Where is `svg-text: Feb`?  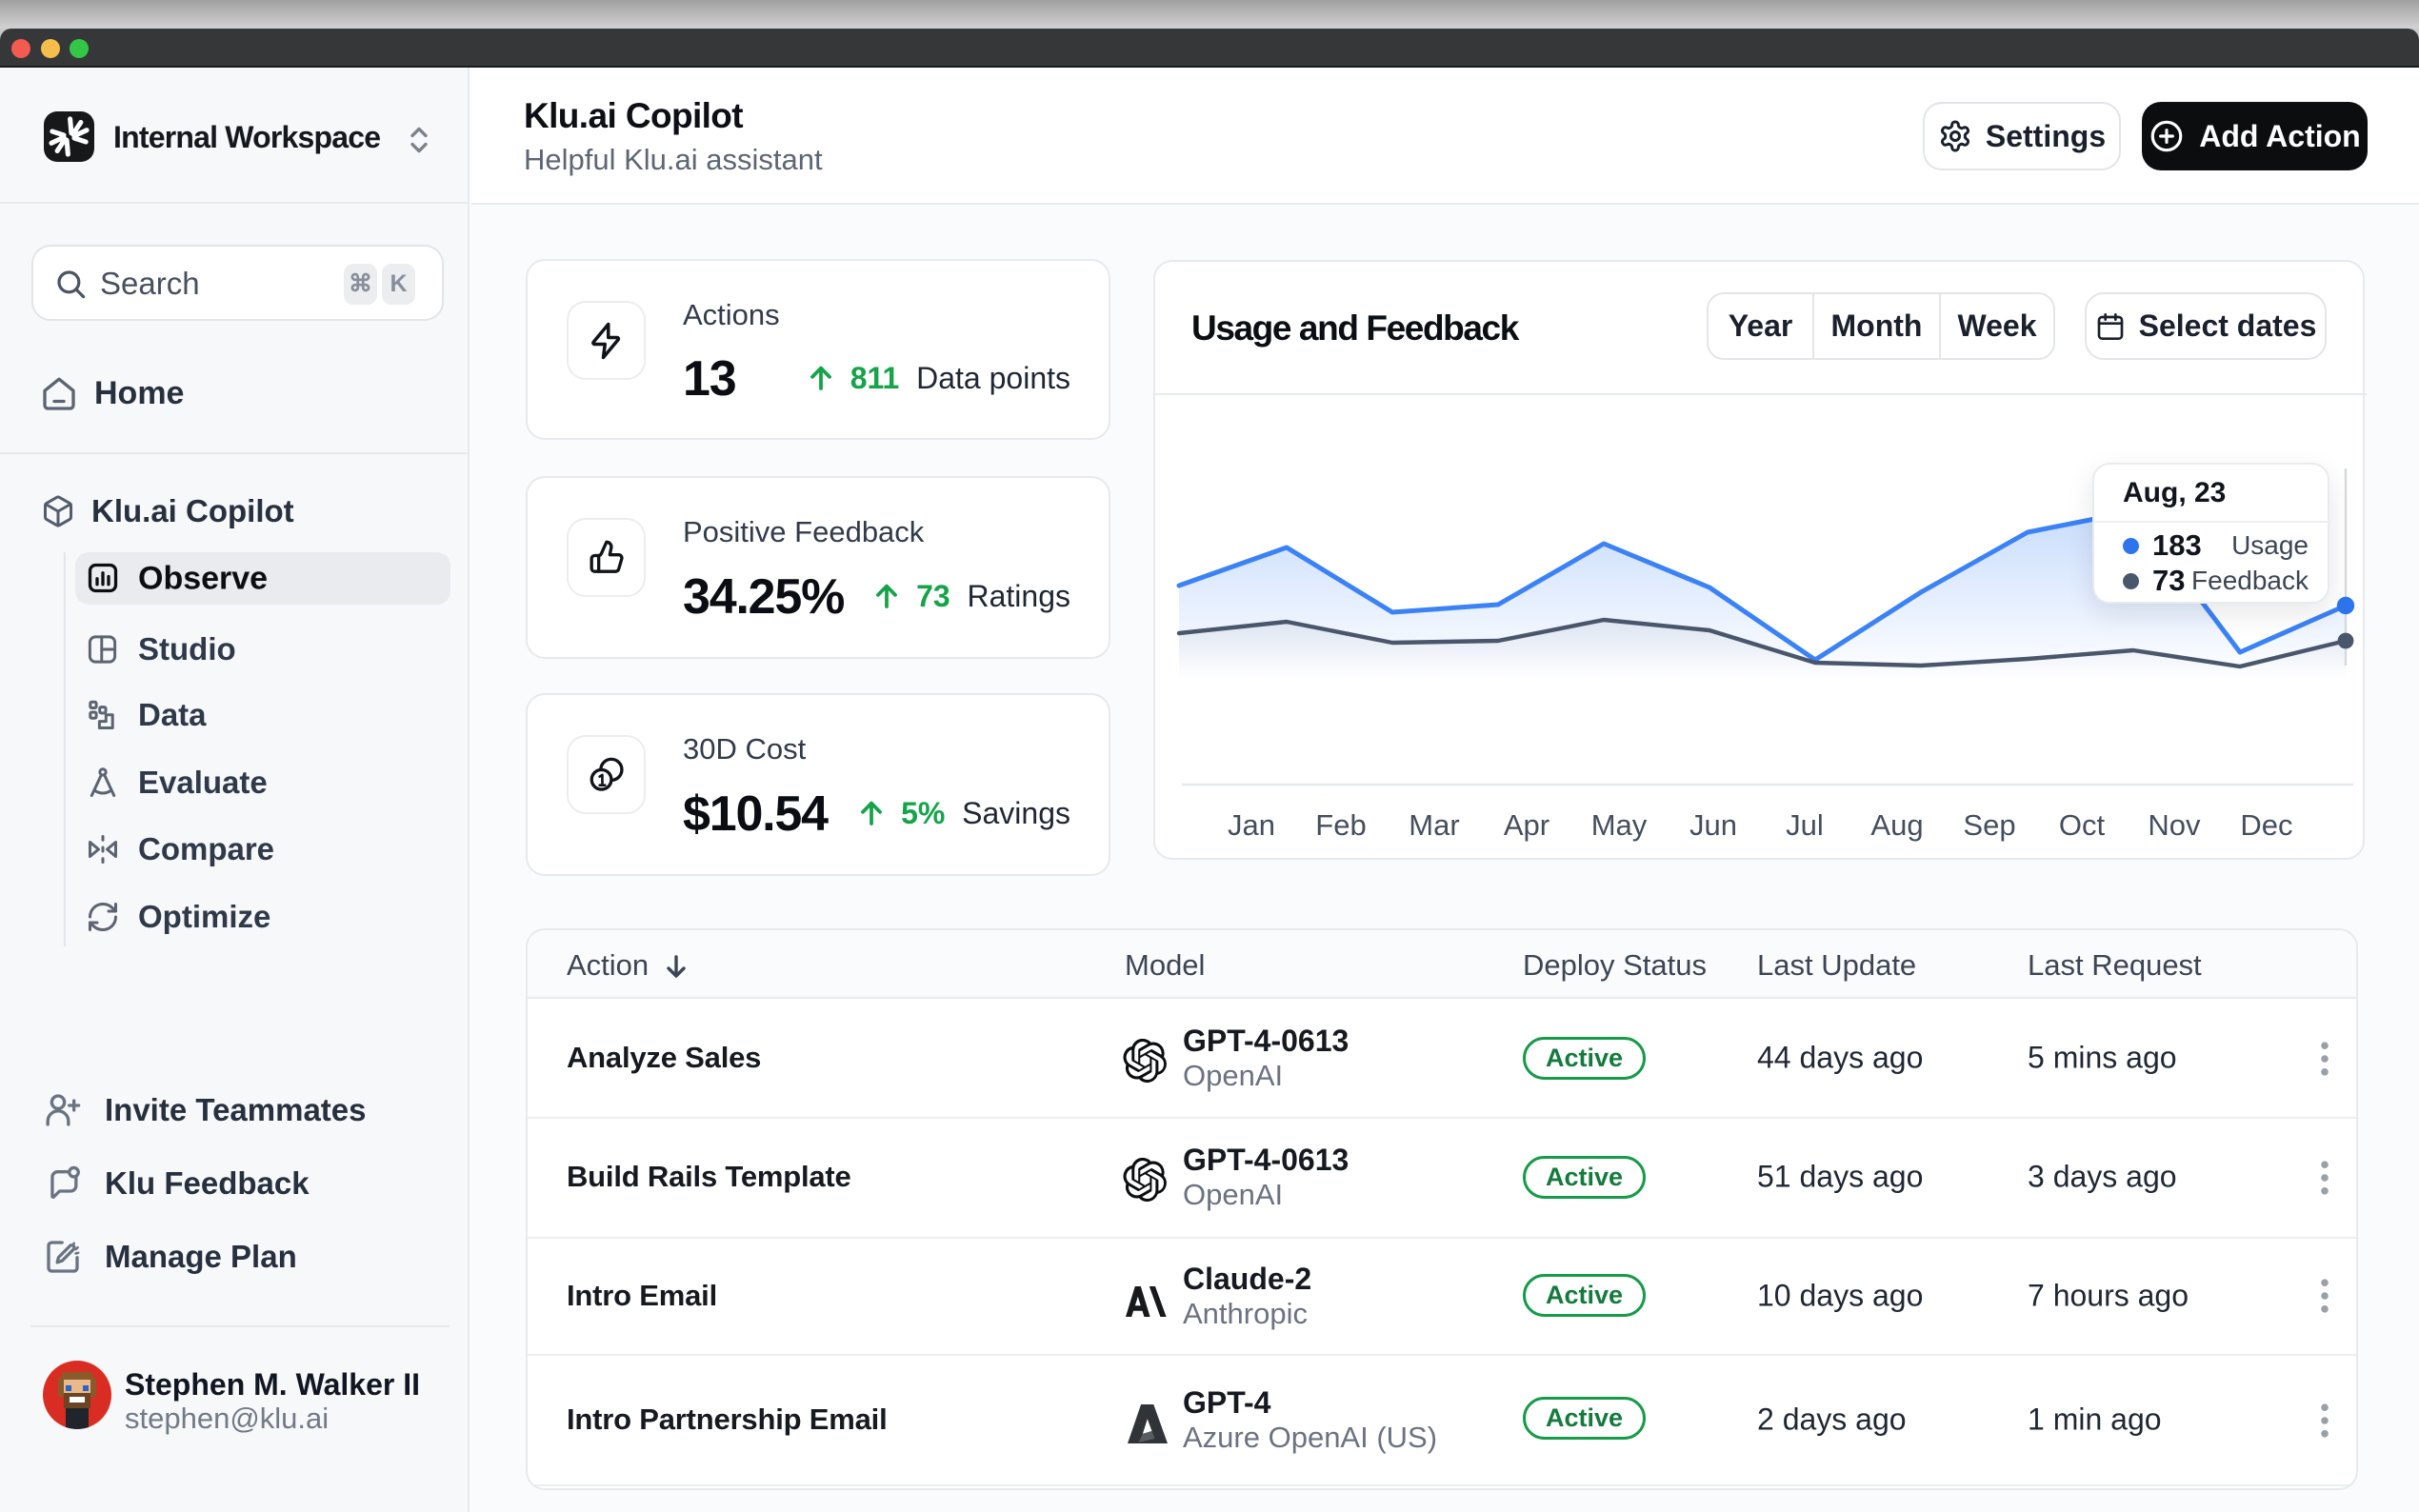
svg-text: Feb is located at coordinates (1340, 825).